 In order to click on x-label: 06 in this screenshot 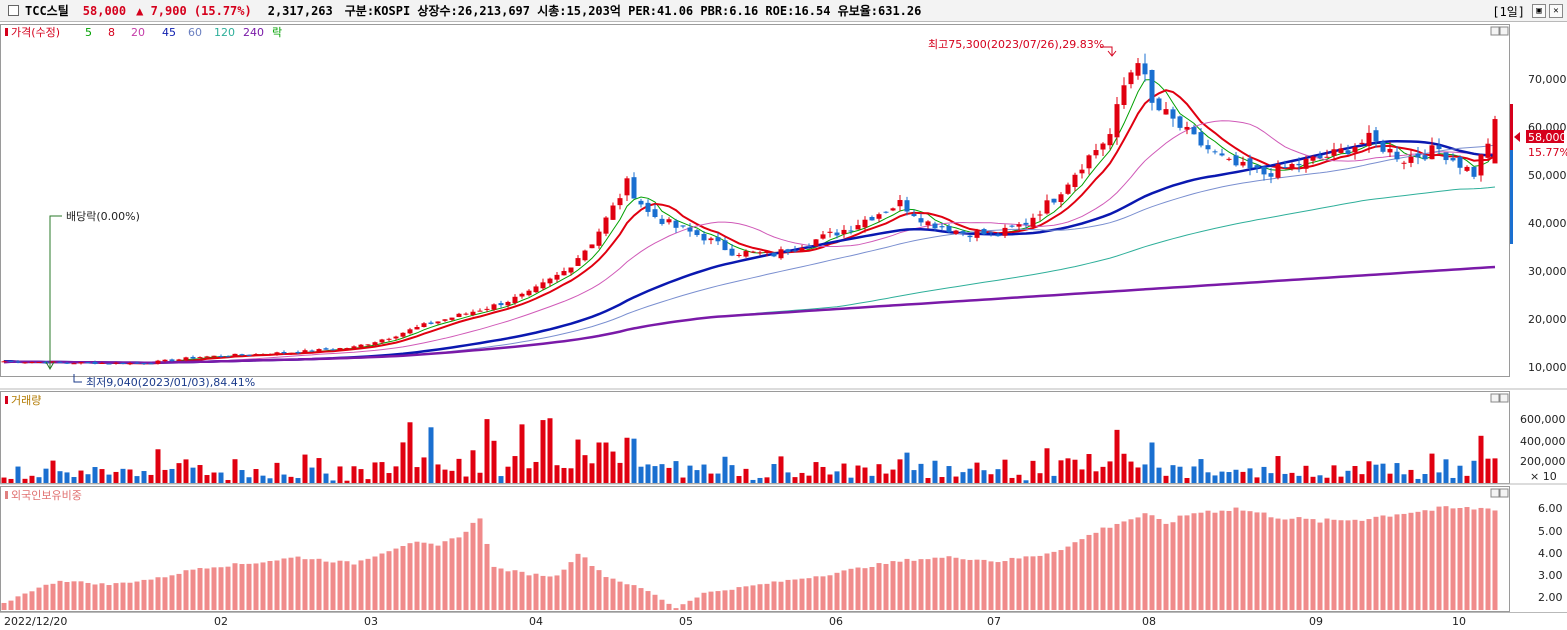, I will do `click(836, 621)`.